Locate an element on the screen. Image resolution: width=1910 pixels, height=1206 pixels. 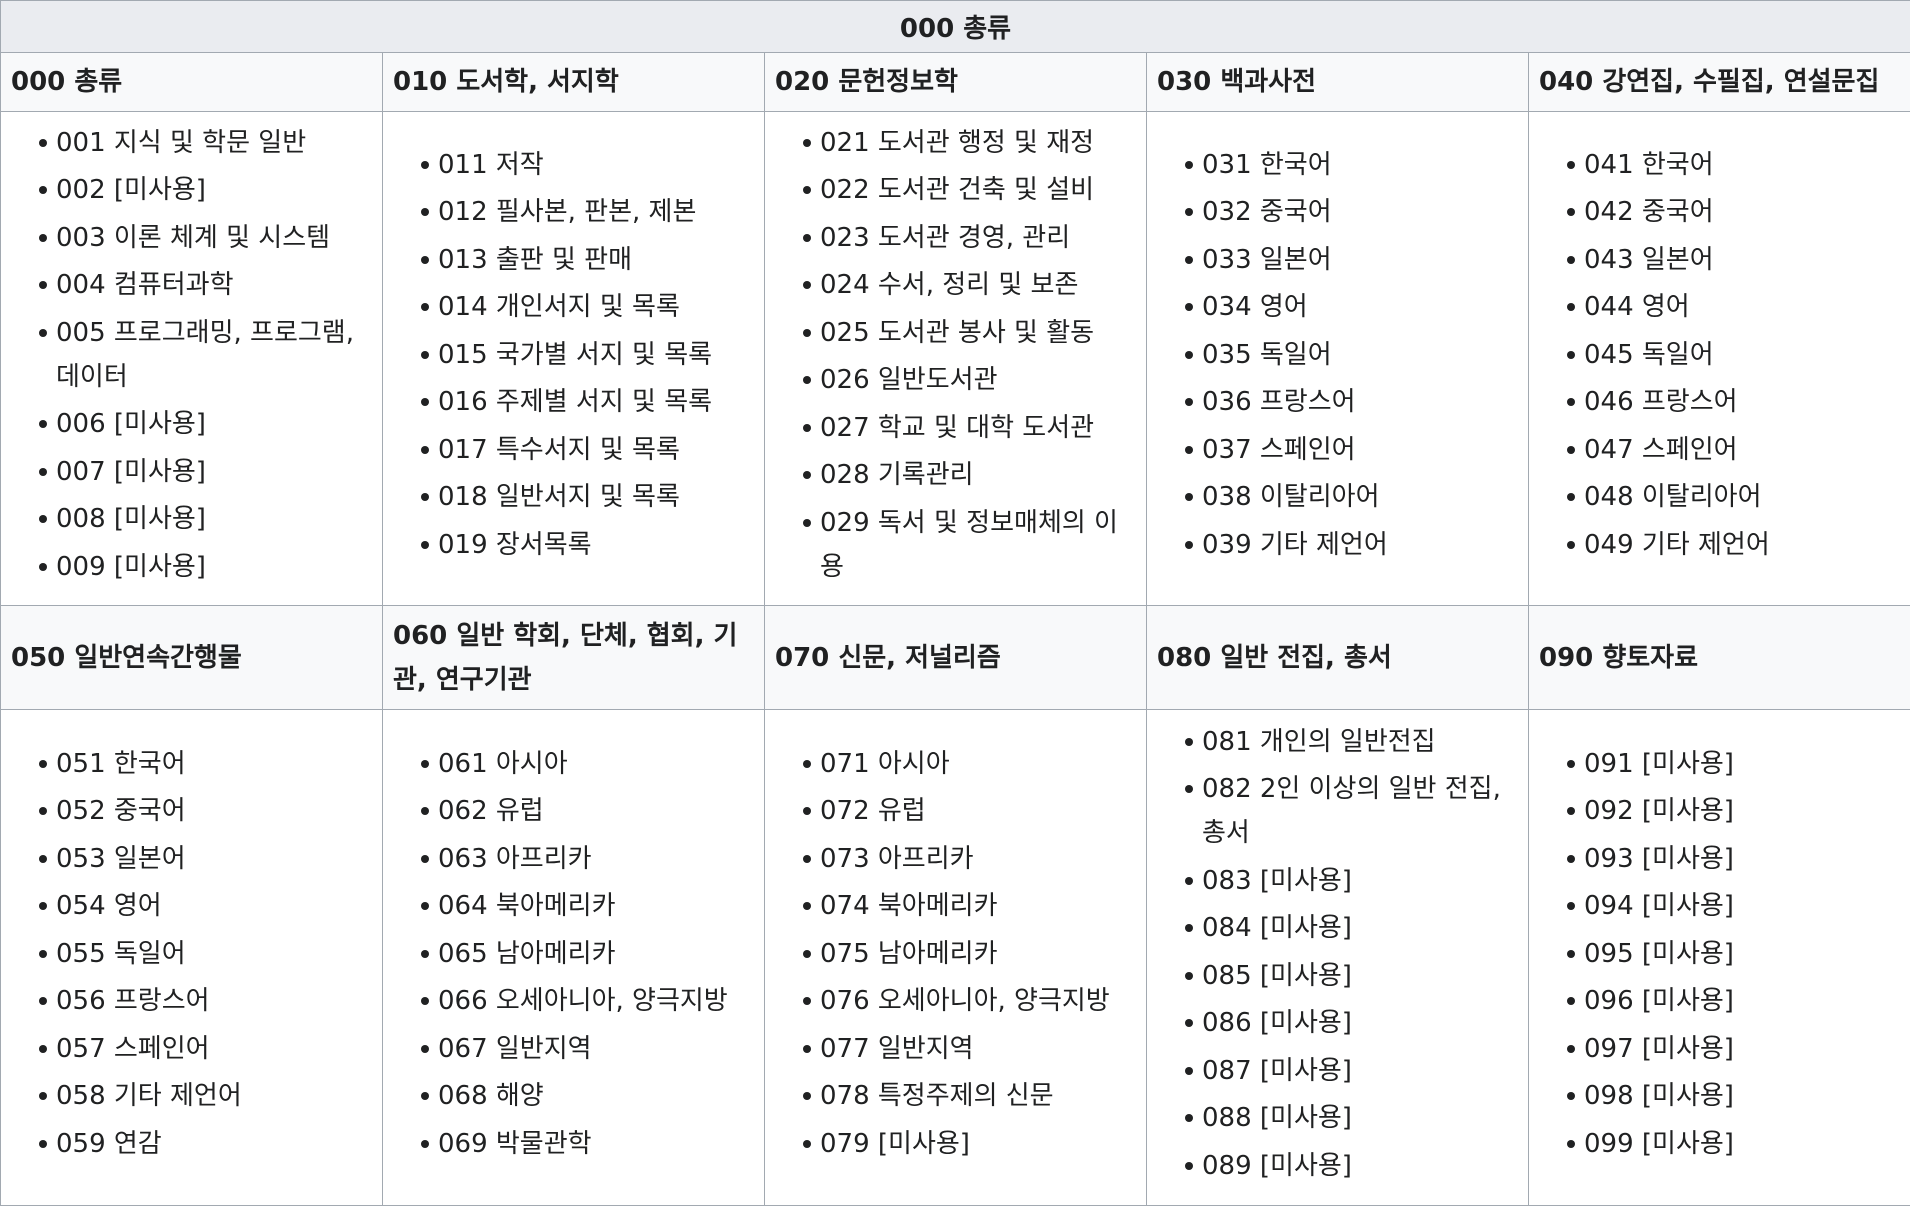
subclass-item: 008 [미사용] is located at coordinates (205, 519).